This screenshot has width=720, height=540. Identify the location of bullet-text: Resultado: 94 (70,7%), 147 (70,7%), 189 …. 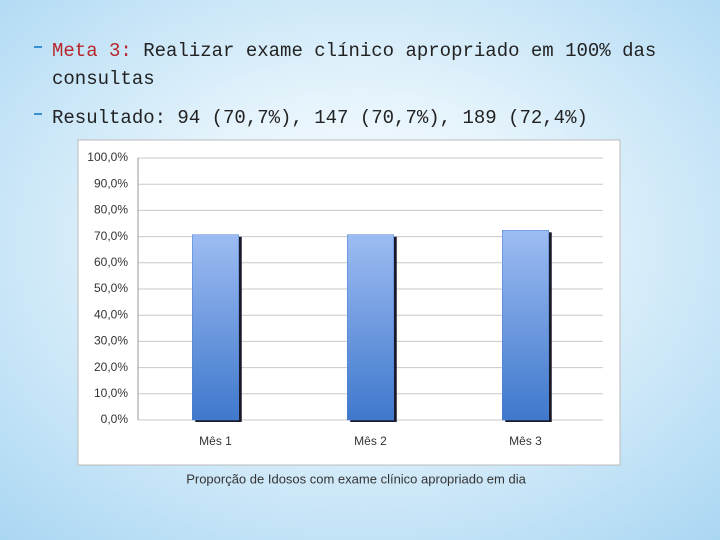
(320, 118).